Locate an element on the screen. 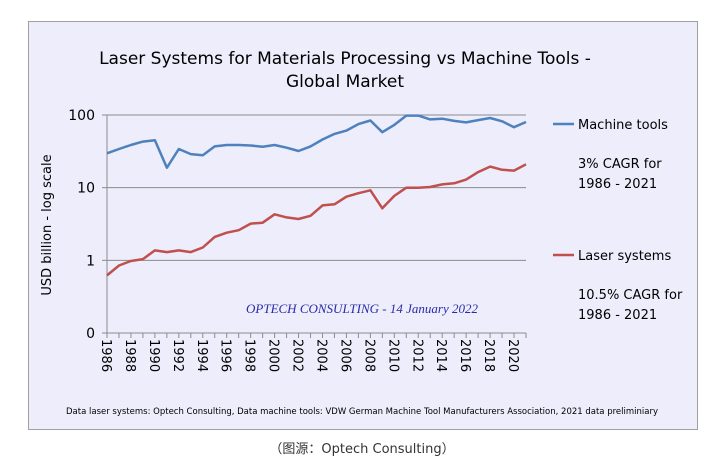 The width and height of the screenshot is (724, 465). x-tick-label: 2004 is located at coordinates (320, 355).